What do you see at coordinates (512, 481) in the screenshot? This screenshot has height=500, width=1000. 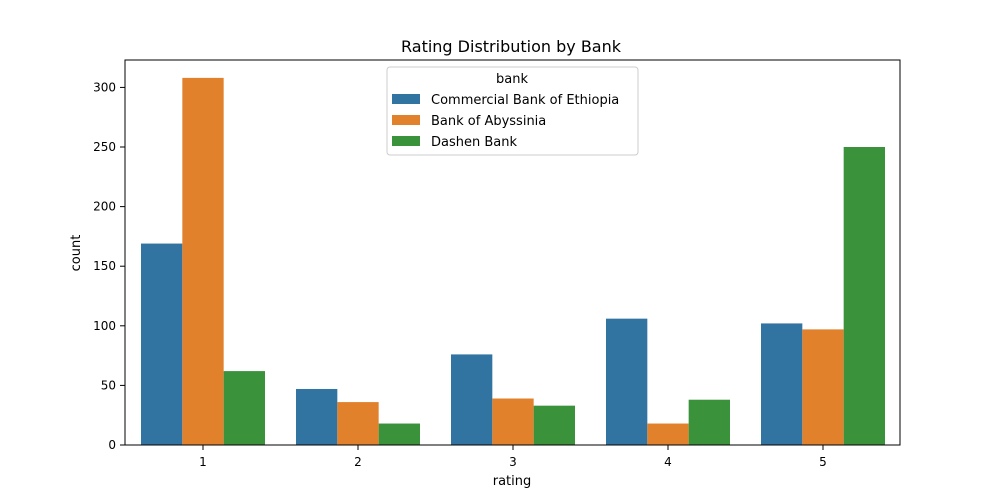 I see `x-axis-label: rating` at bounding box center [512, 481].